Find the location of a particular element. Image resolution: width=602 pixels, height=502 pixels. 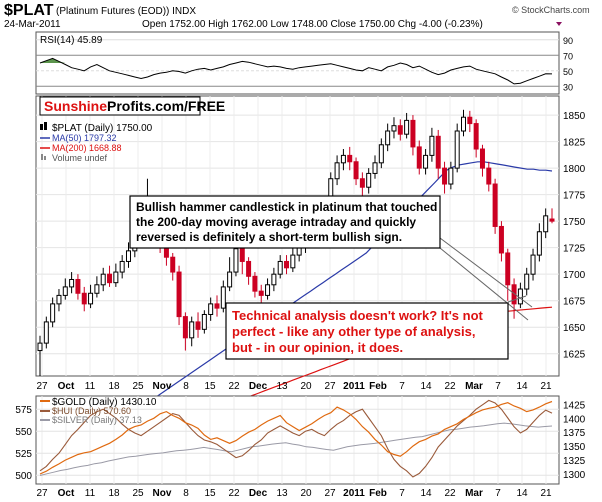

annotation1-pointer is located at coordinates (486, 272).